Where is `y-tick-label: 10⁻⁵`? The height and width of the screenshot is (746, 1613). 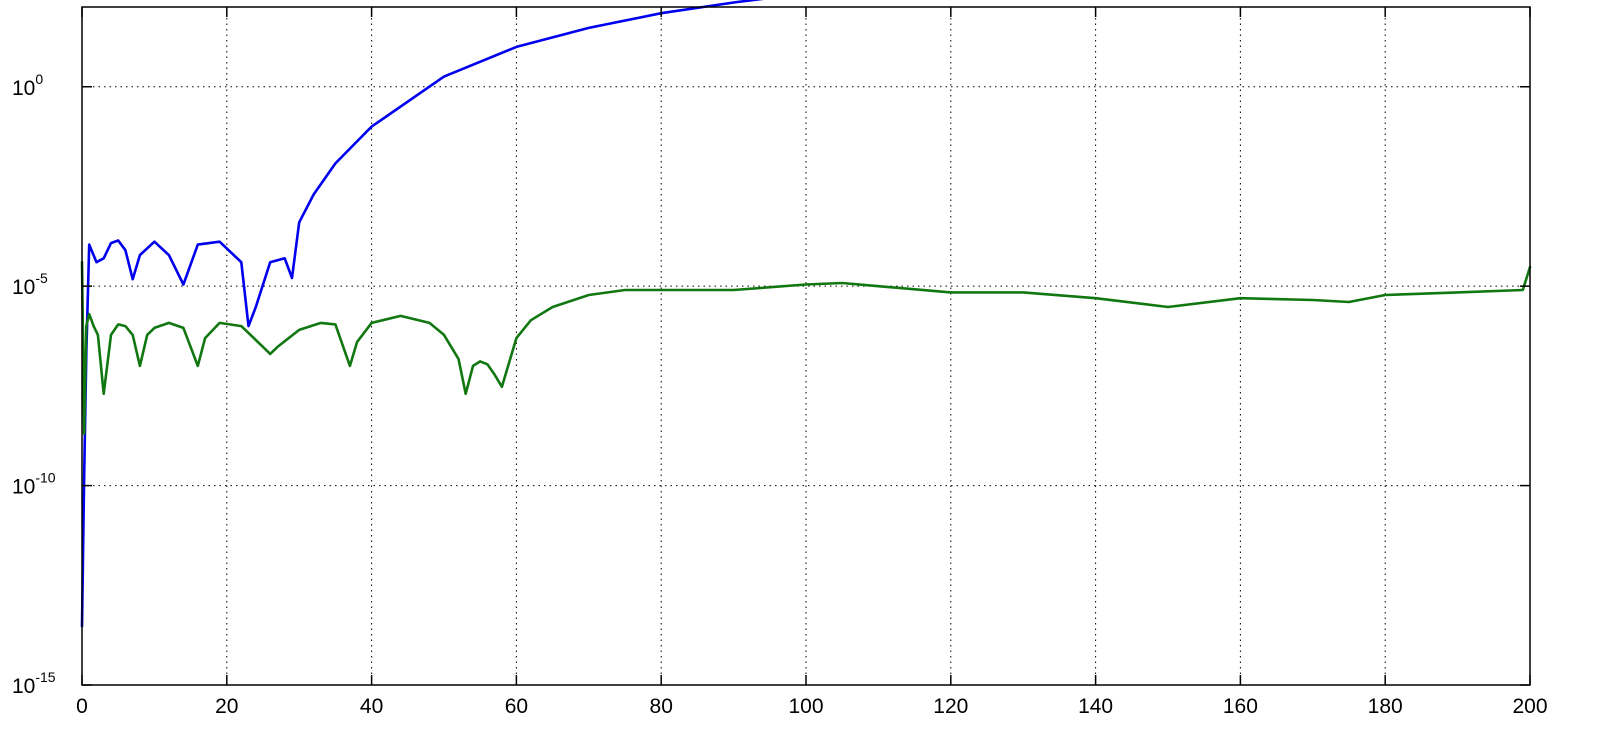 y-tick-label: 10⁻⁵ is located at coordinates (30, 284).